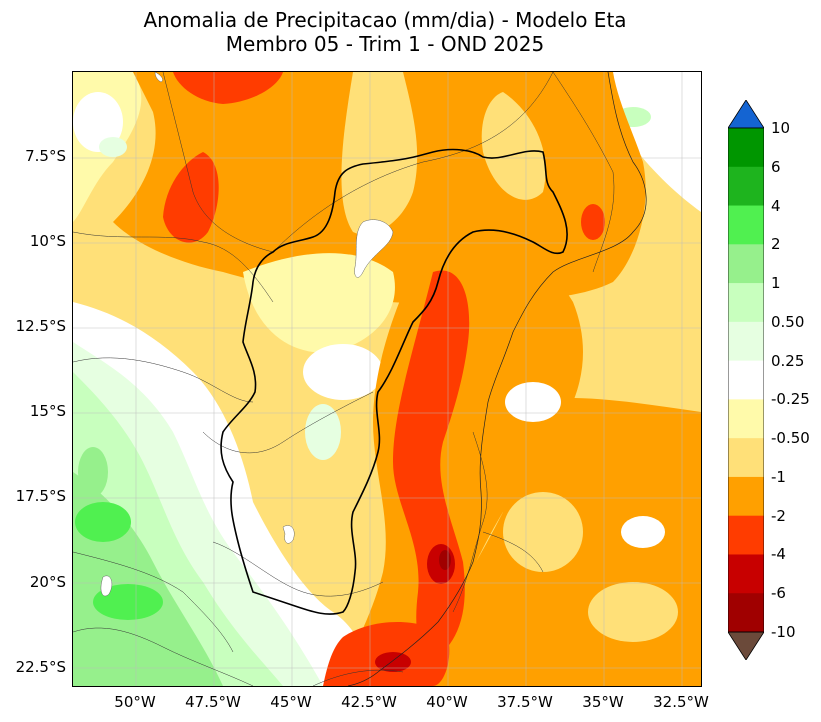 The height and width of the screenshot is (722, 821). Describe the element at coordinates (40, 326) in the screenshot. I see `lat-label-12-5: 12.5°S` at that location.